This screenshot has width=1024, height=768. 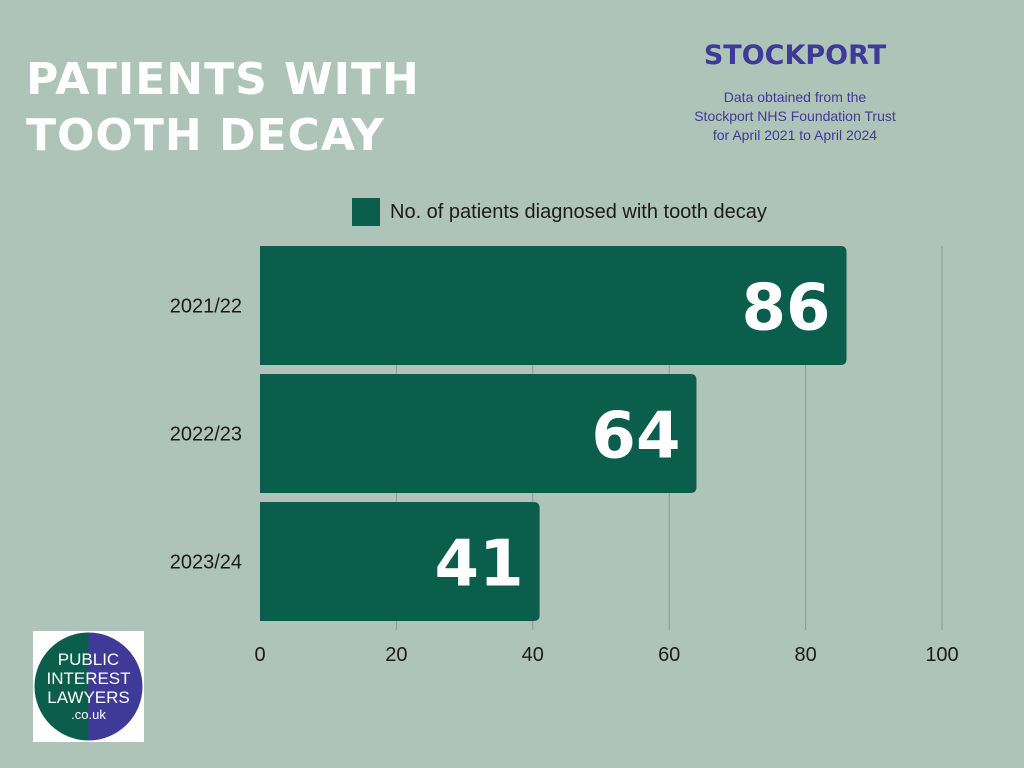 I want to click on data-source-line-3: for April 2021 to April 2024, so click(x=795, y=135).